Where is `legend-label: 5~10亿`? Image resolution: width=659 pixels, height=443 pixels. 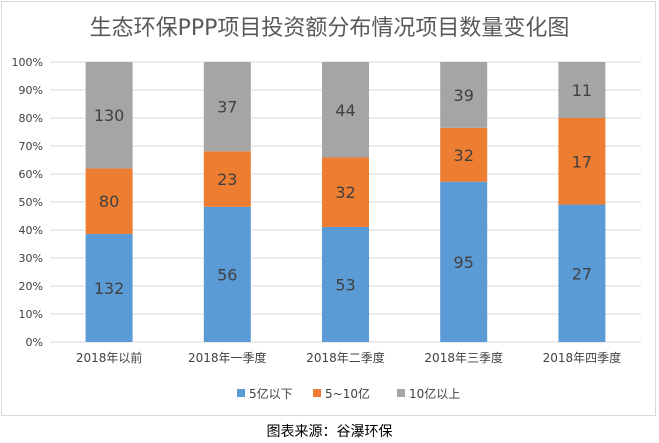 legend-label: 5~10亿 is located at coordinates (347, 393).